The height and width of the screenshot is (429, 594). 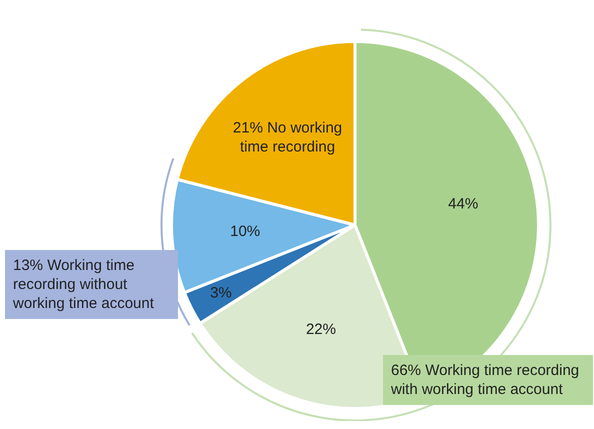 What do you see at coordinates (463, 204) in the screenshot?
I see `data-label: 44%` at bounding box center [463, 204].